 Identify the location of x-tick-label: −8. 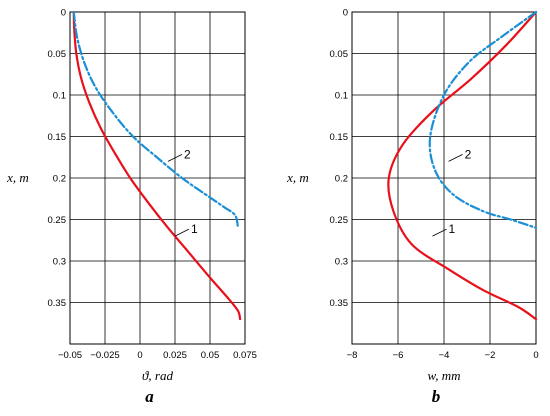
(352, 355).